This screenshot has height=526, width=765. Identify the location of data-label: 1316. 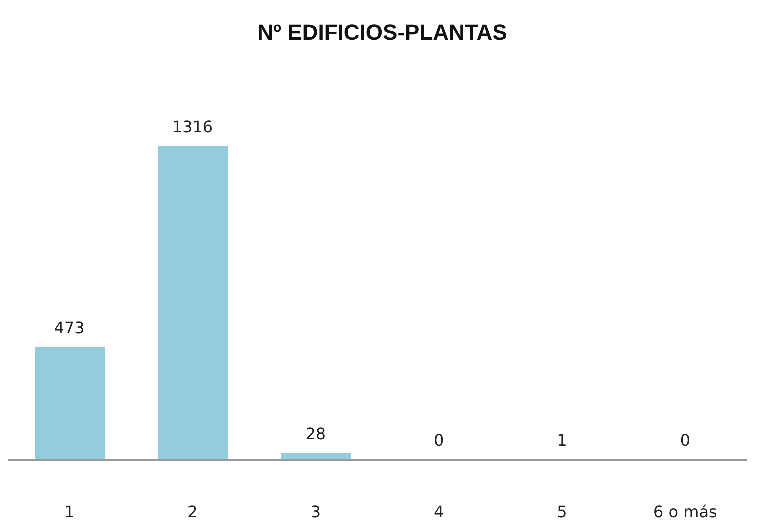
(193, 126).